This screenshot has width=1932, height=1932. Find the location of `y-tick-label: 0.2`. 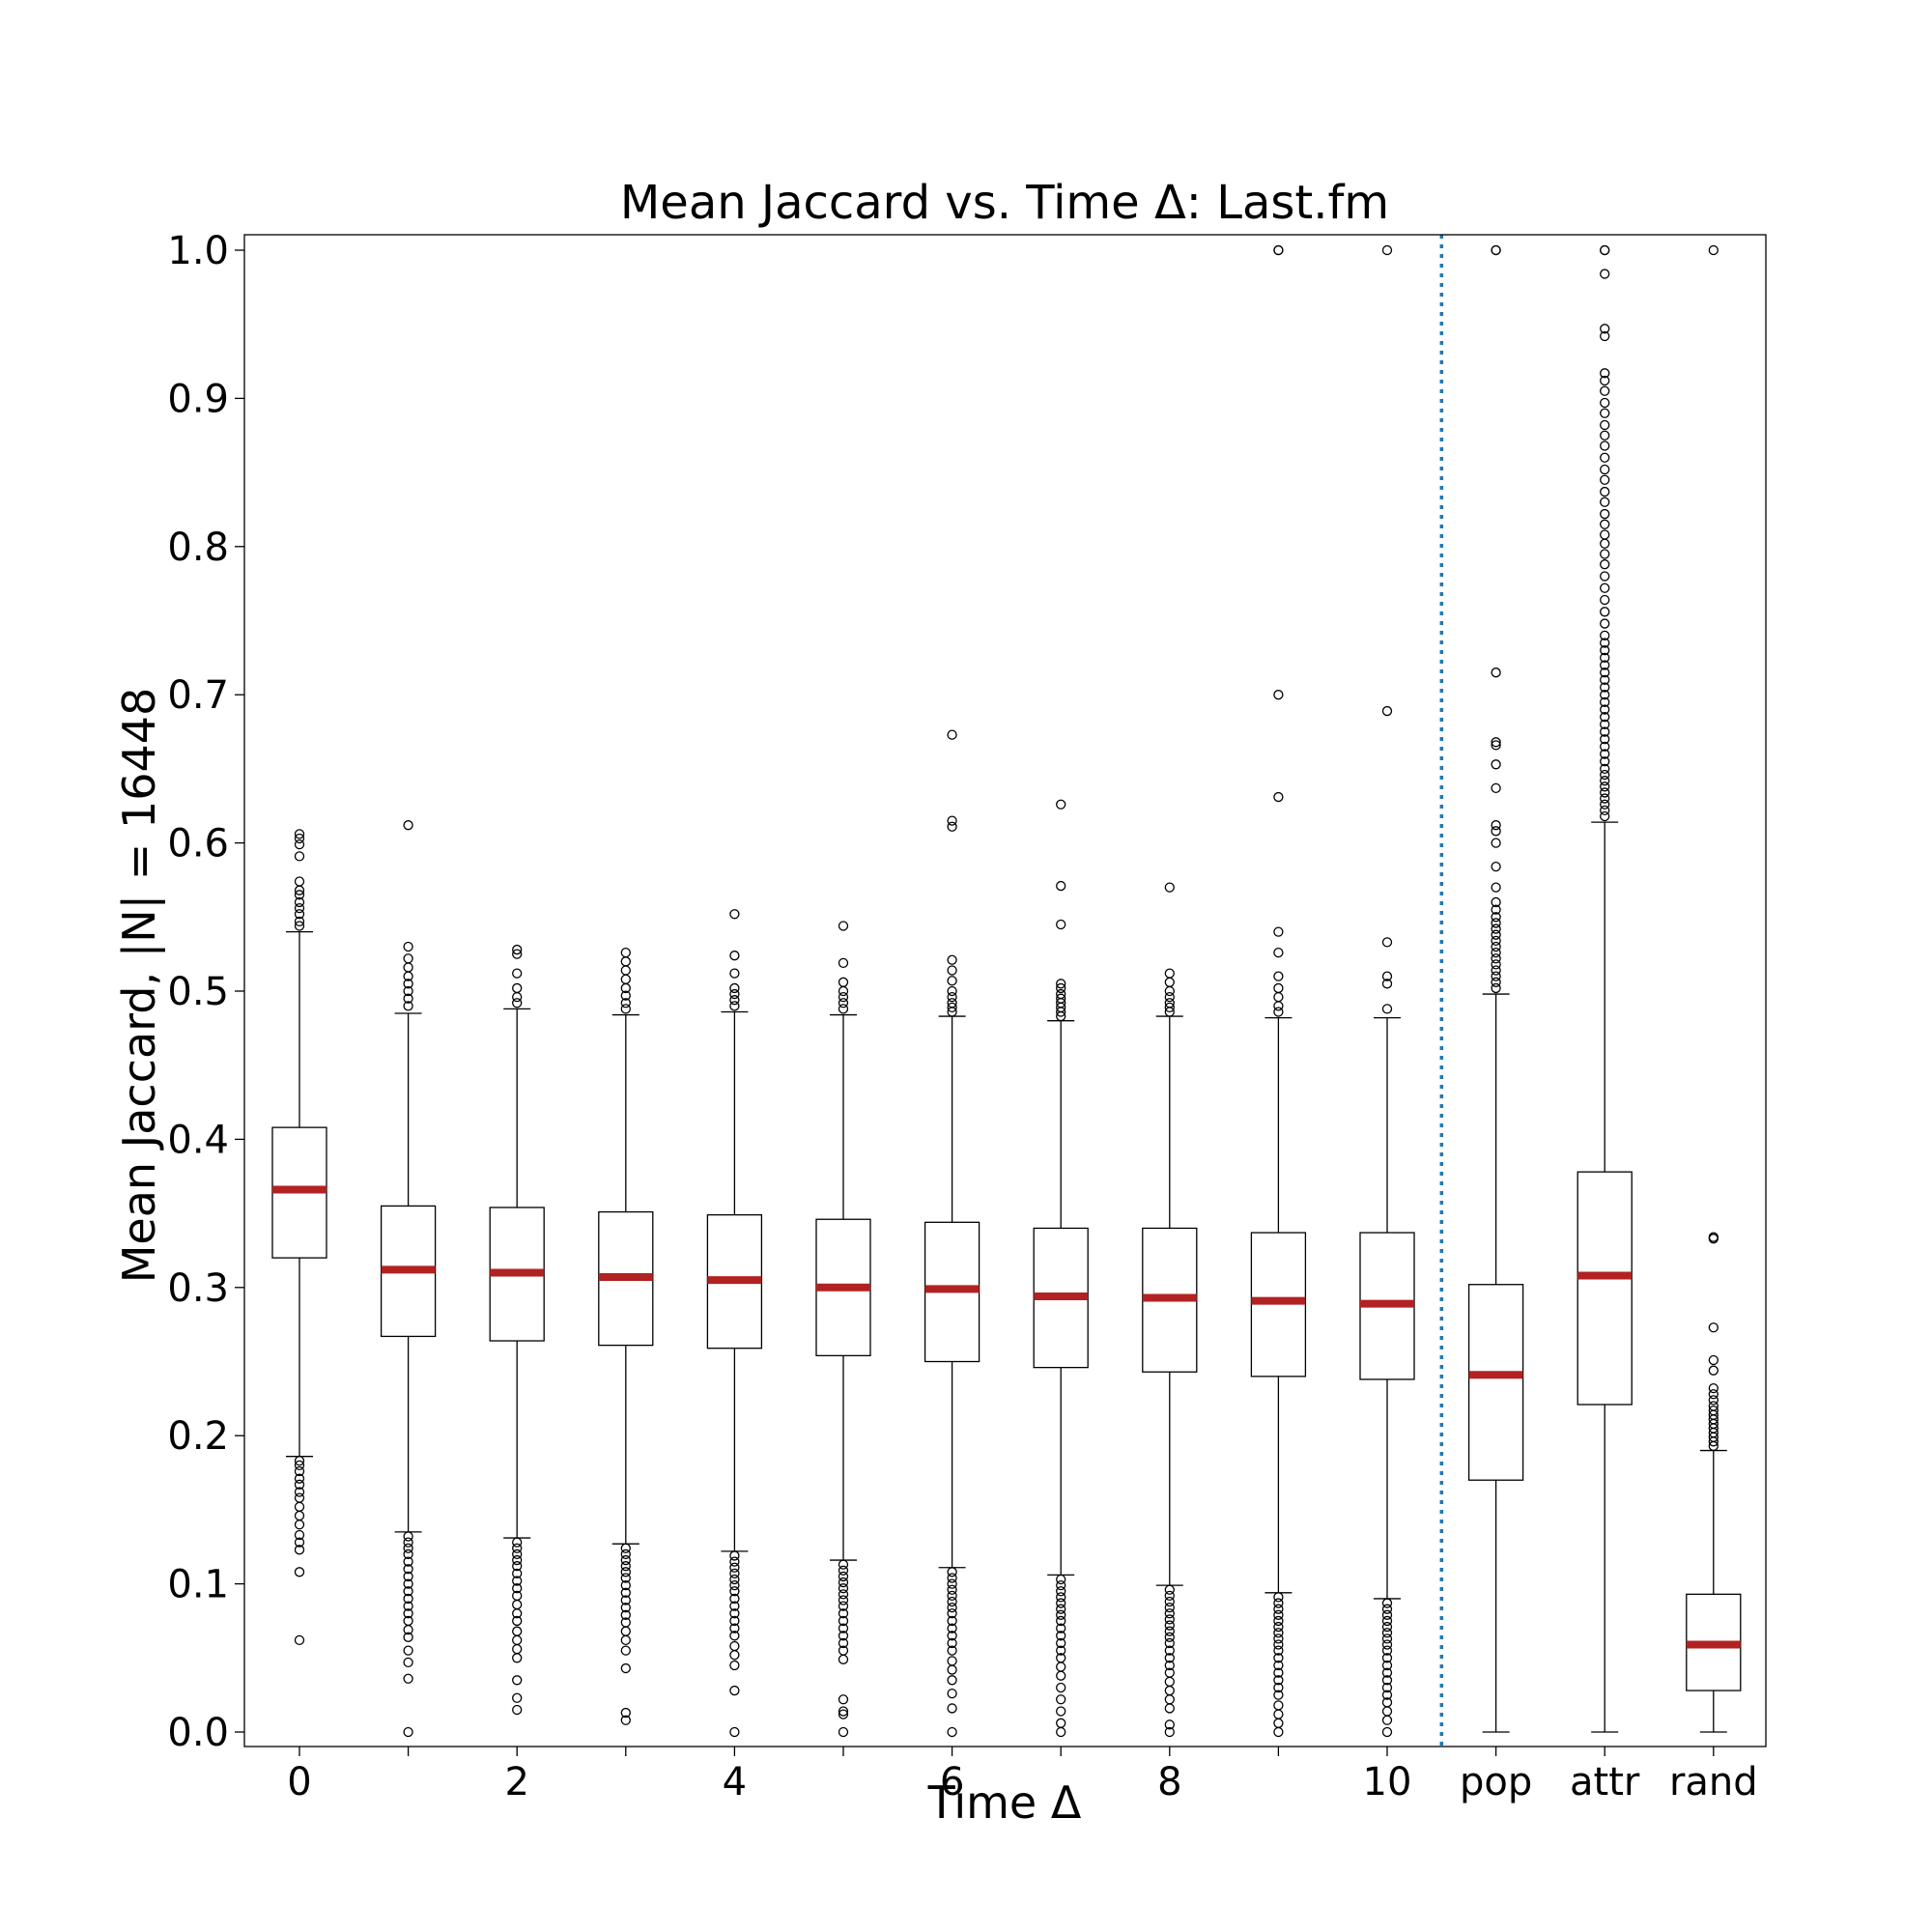

y-tick-label: 0.2 is located at coordinates (198, 1436).